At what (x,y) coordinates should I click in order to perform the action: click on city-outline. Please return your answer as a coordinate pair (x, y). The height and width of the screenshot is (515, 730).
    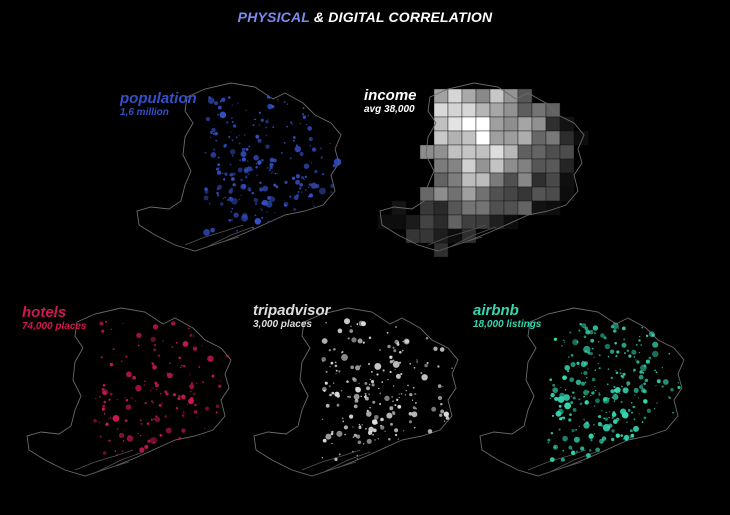
    Looking at the image, I should click on (129, 392).